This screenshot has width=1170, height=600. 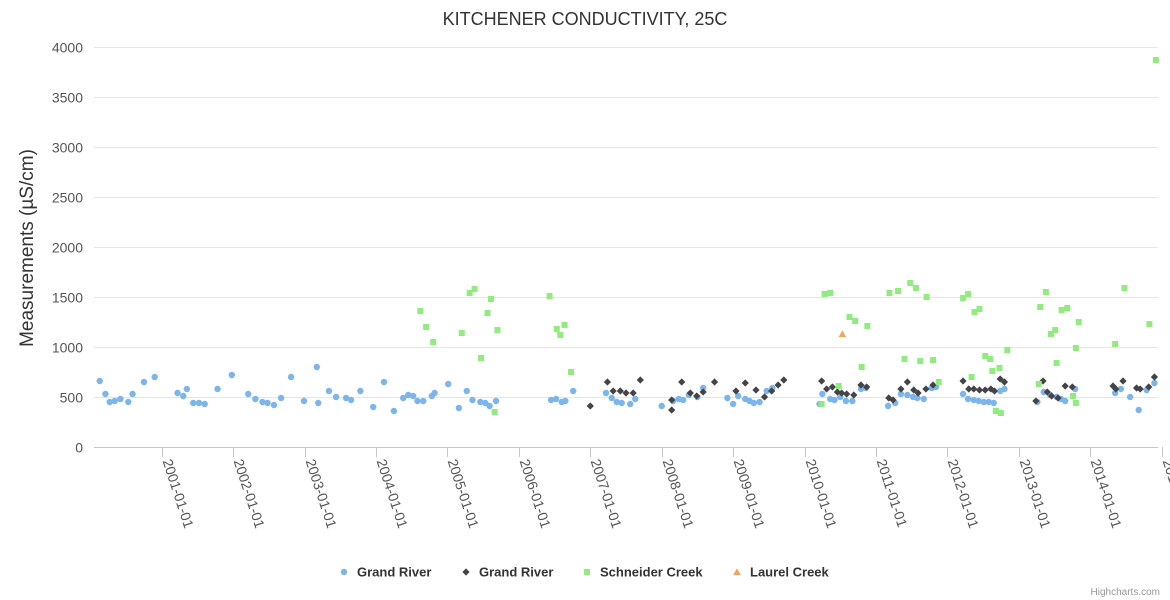 What do you see at coordinates (643, 572) in the screenshot?
I see `legend-item-schneider-creek-square: Schneider Creek` at bounding box center [643, 572].